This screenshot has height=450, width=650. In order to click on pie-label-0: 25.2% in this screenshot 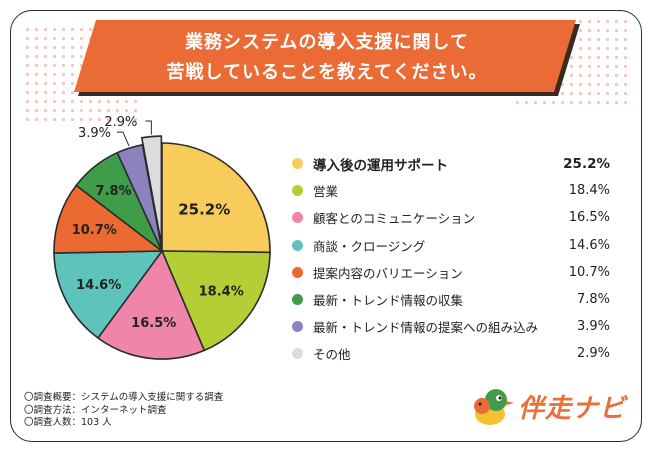, I will do `click(204, 209)`.